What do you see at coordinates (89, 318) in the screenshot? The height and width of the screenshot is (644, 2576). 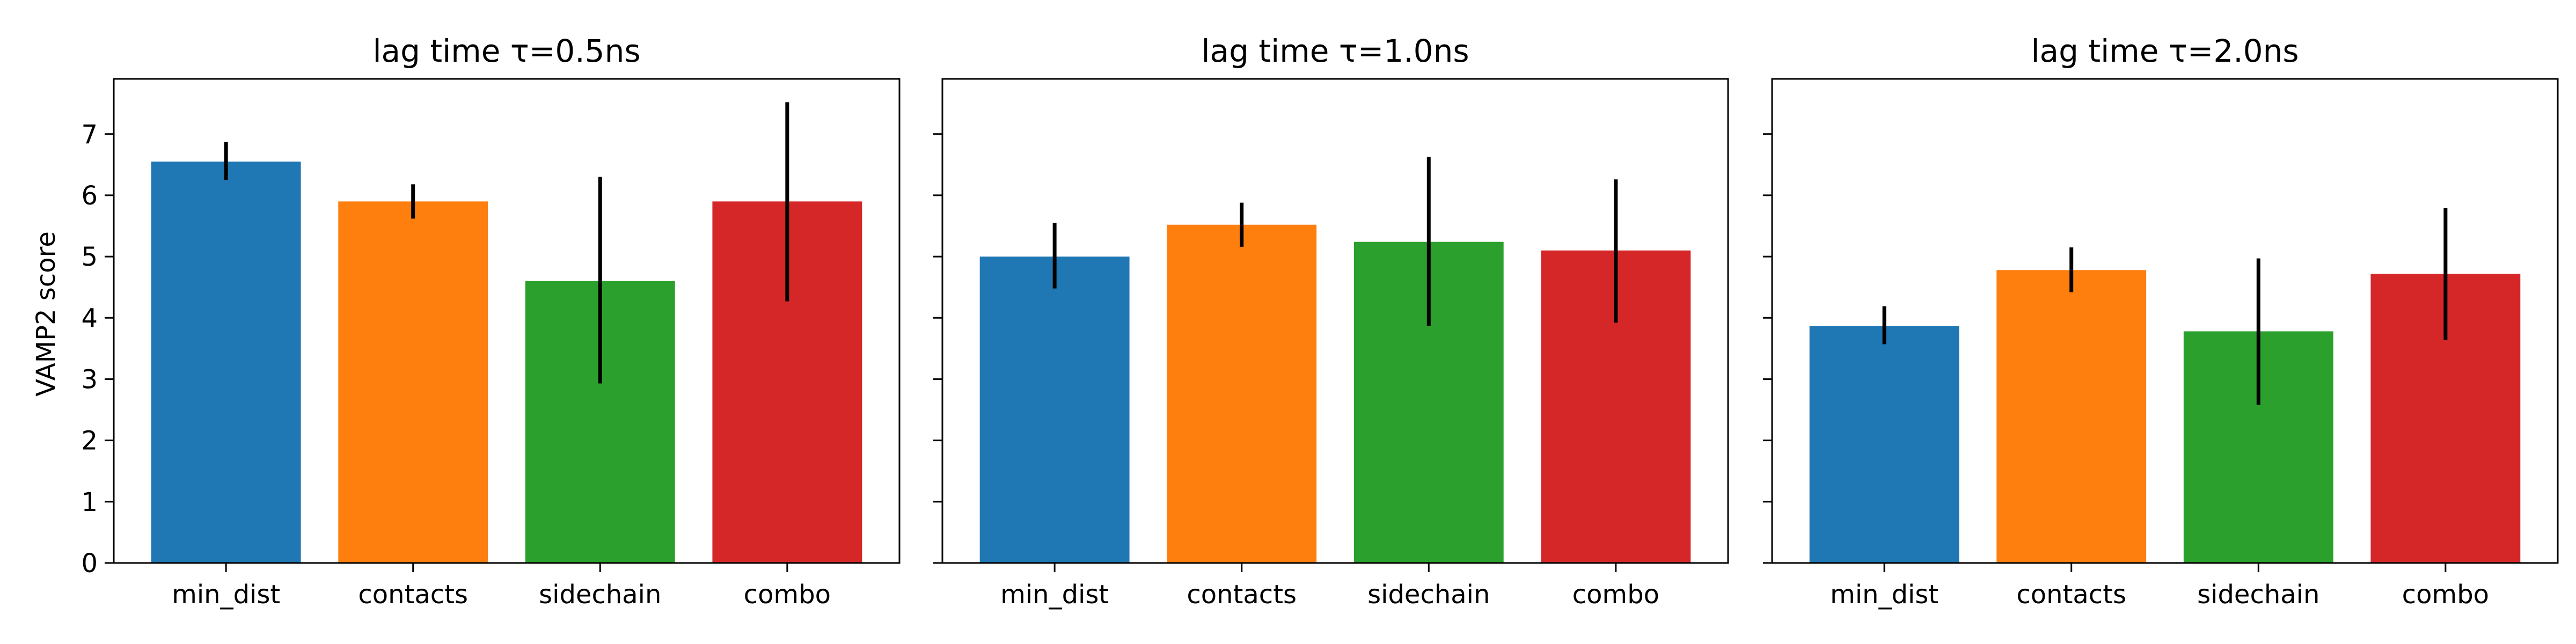 I see `y-tick-label: 4` at bounding box center [89, 318].